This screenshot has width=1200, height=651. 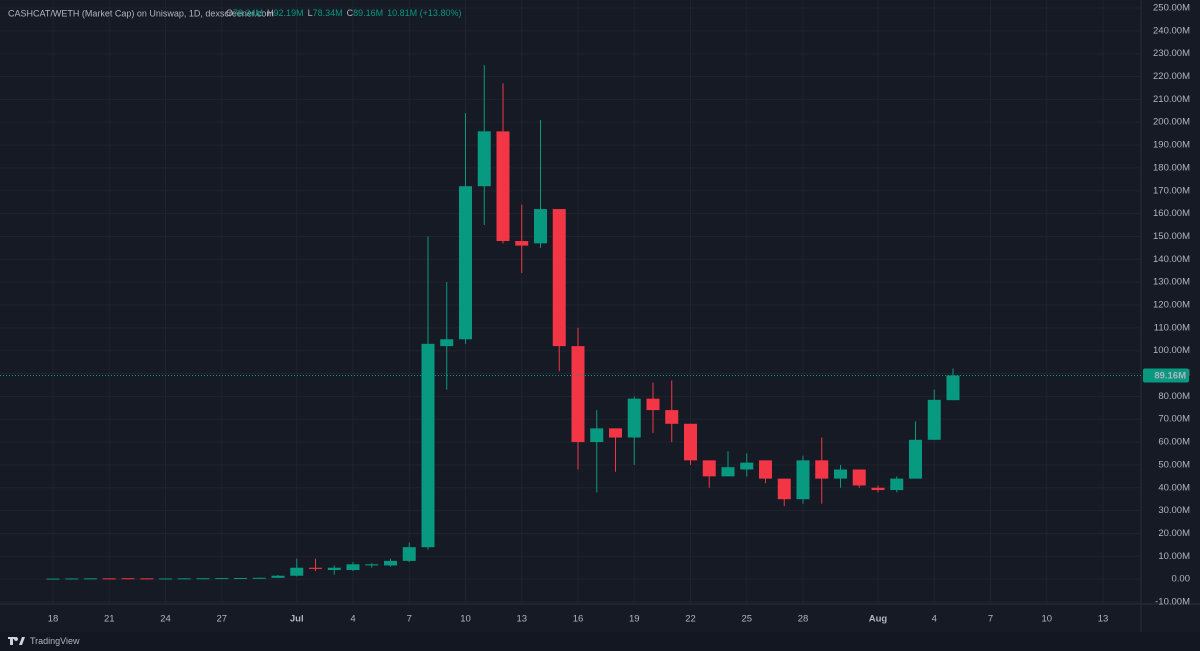 I want to click on ohlc-key: H, so click(x=270, y=13).